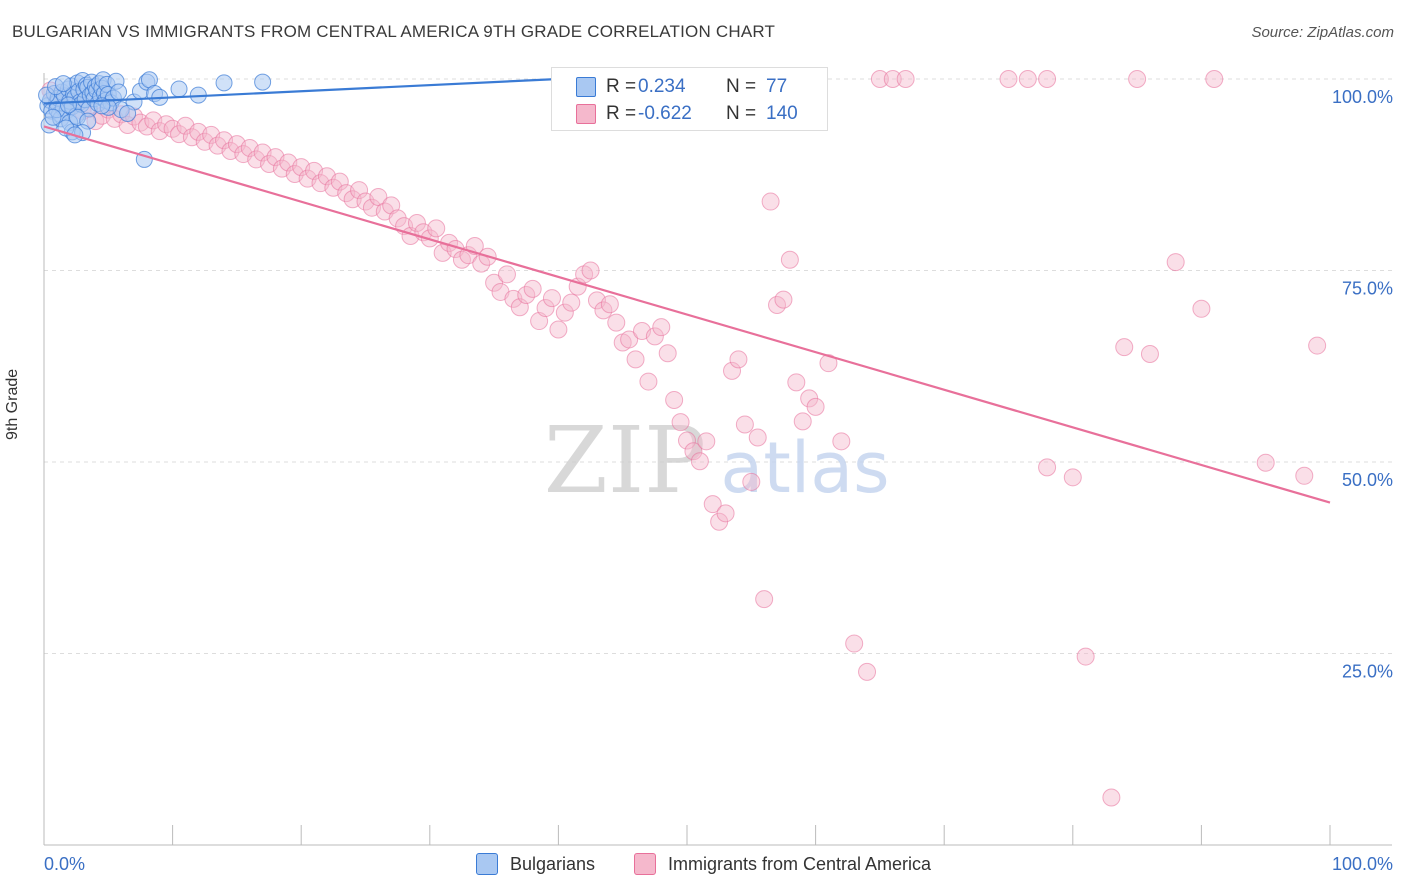 The width and height of the screenshot is (1406, 892). I want to click on legend-n-value: 140, so click(782, 113).